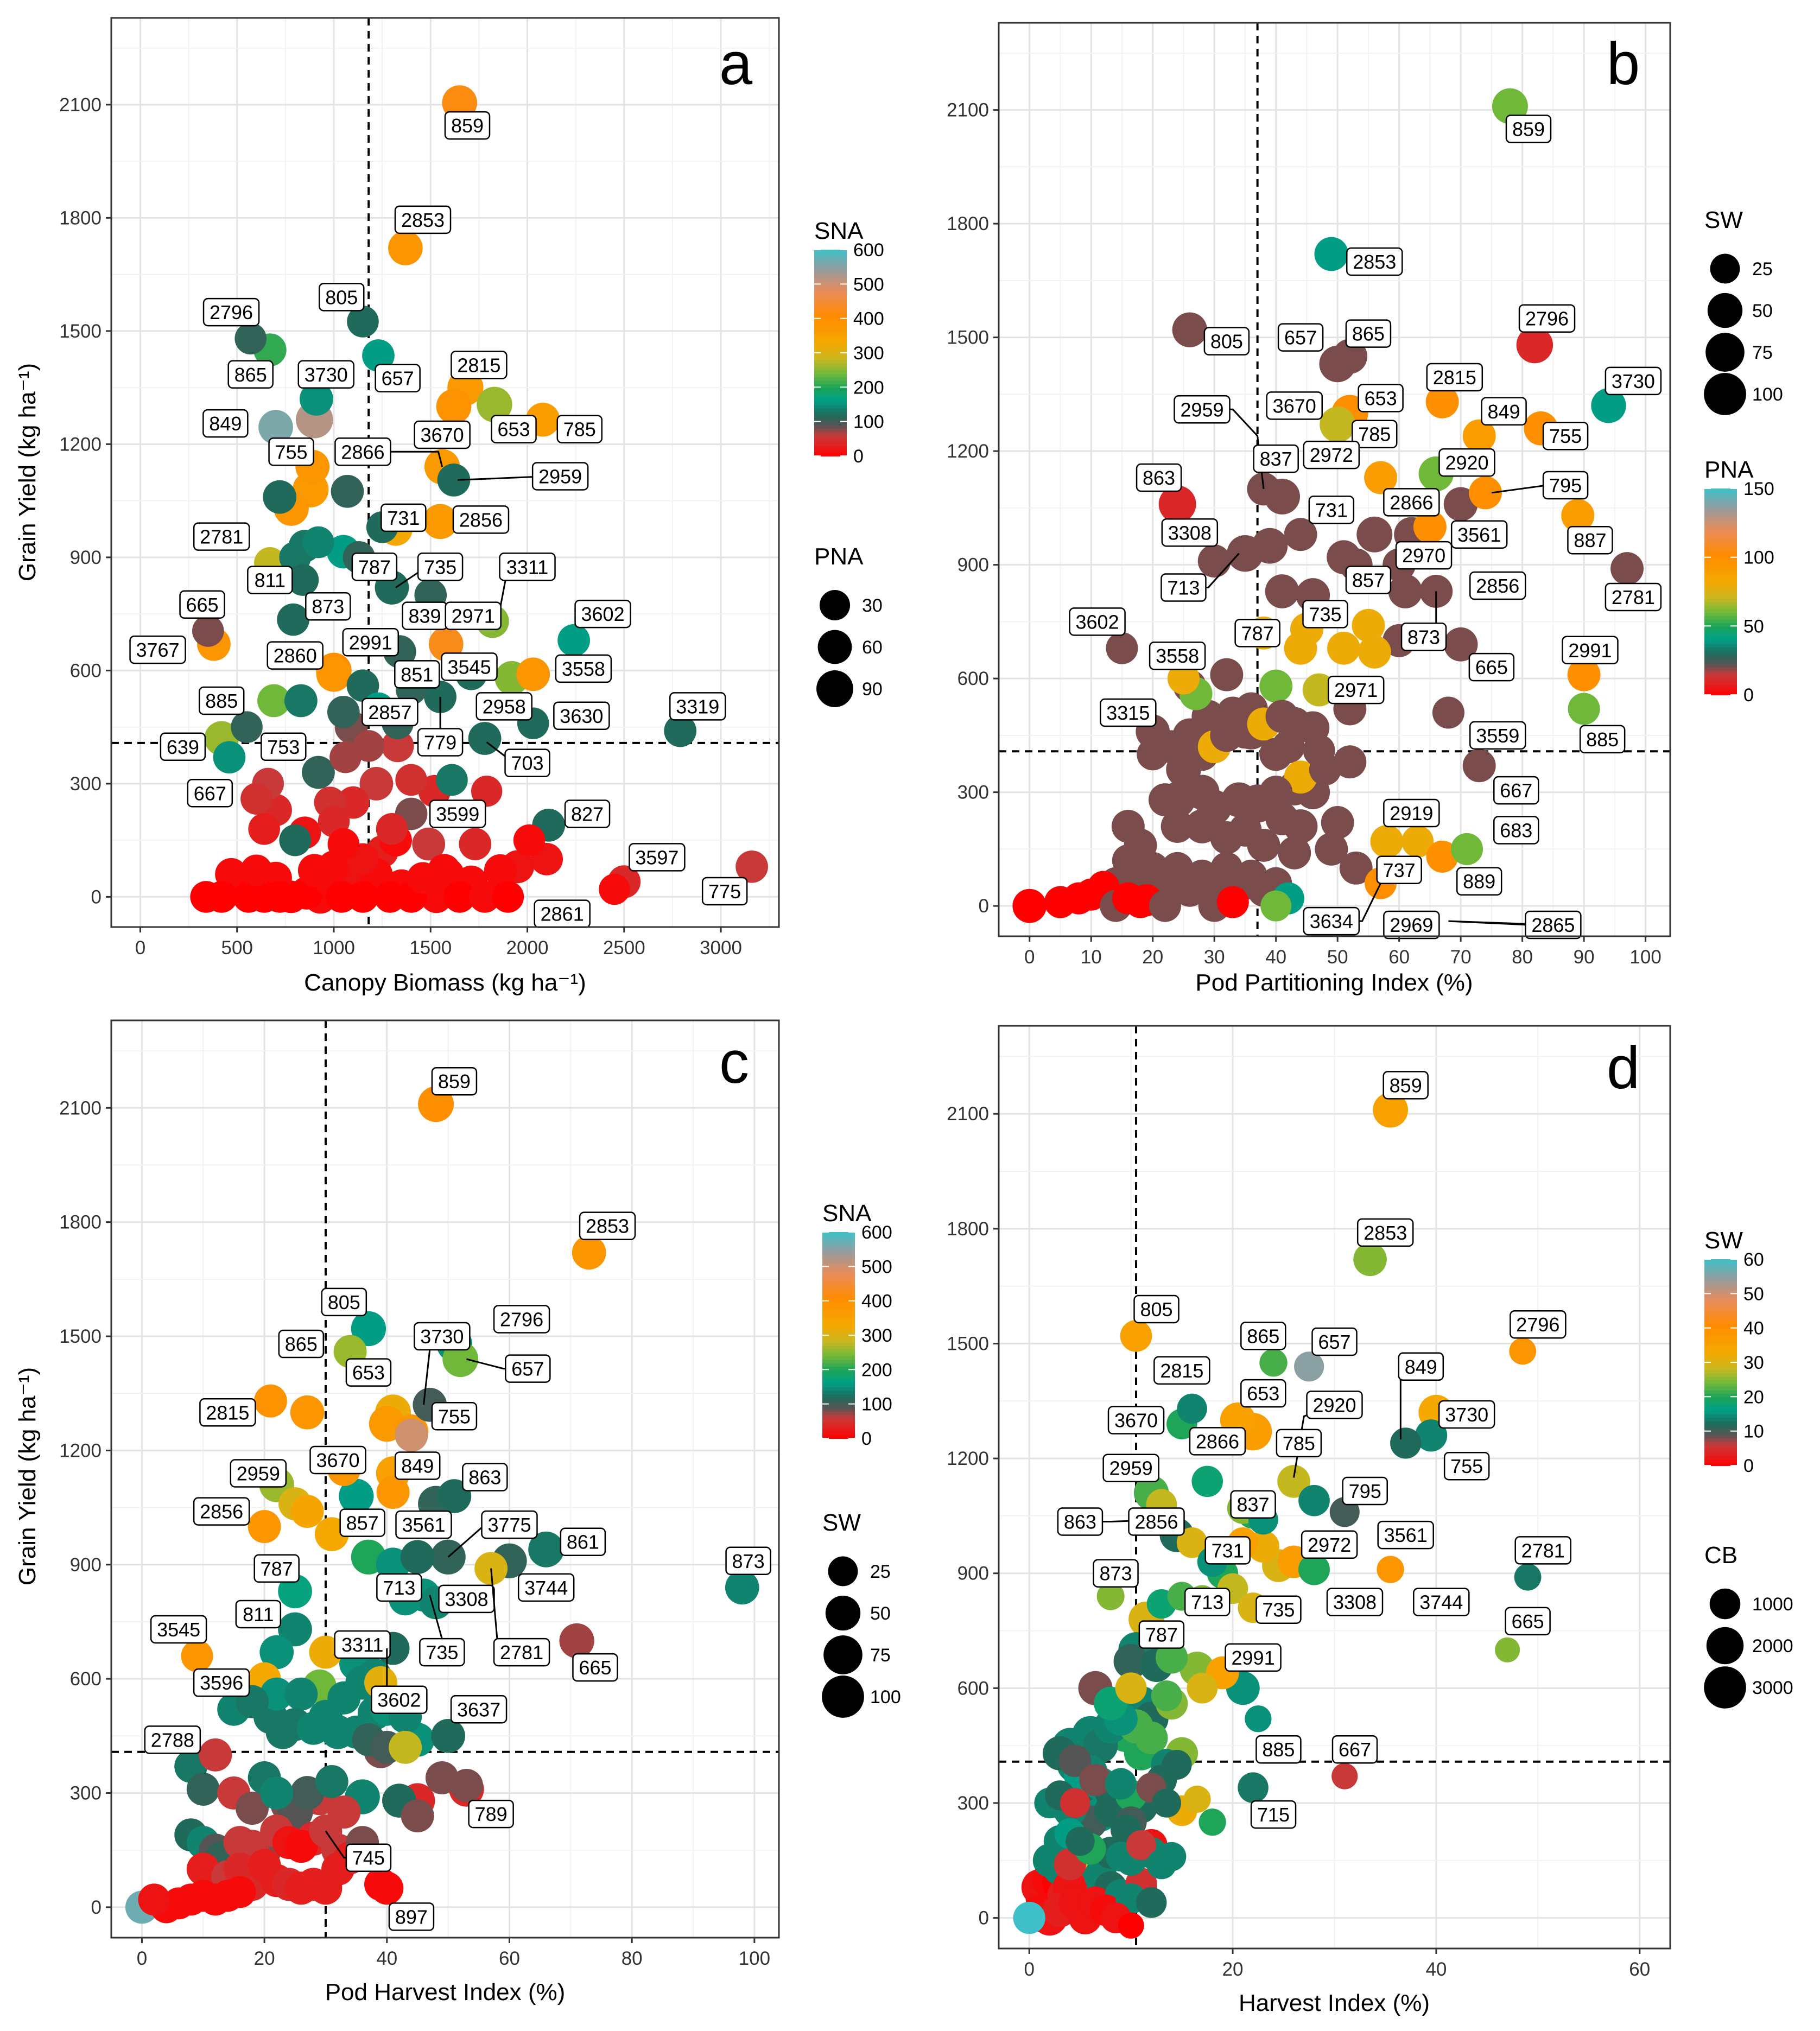  Describe the element at coordinates (1590, 540) in the screenshot. I see `point-label: 887` at that location.